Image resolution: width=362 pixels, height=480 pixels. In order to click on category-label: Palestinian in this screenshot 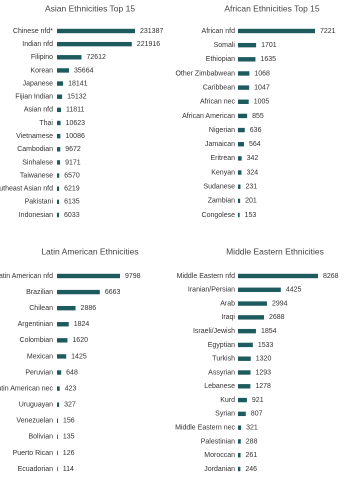, I will do `click(218, 441)`.